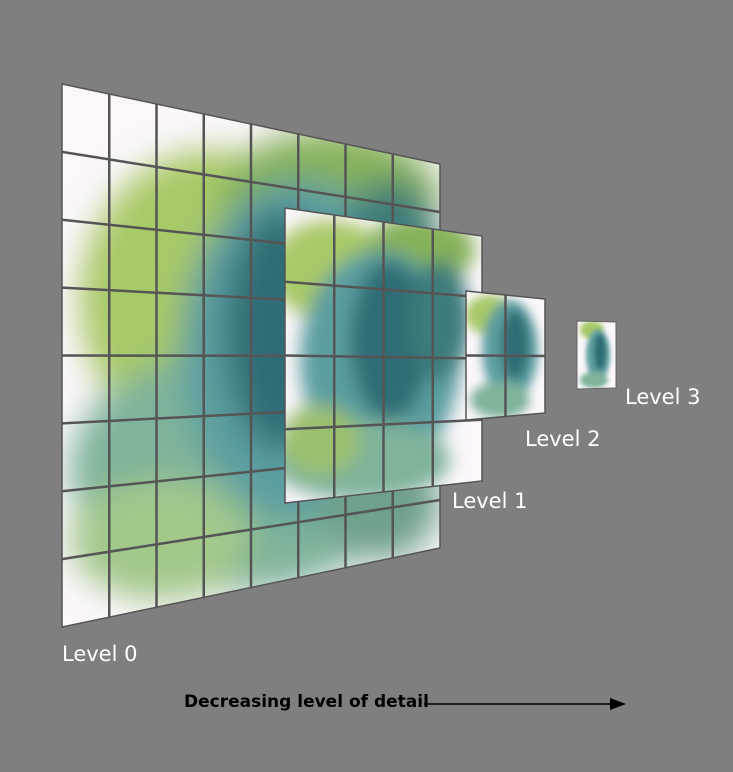  I want to click on level-2-grid, so click(505, 356).